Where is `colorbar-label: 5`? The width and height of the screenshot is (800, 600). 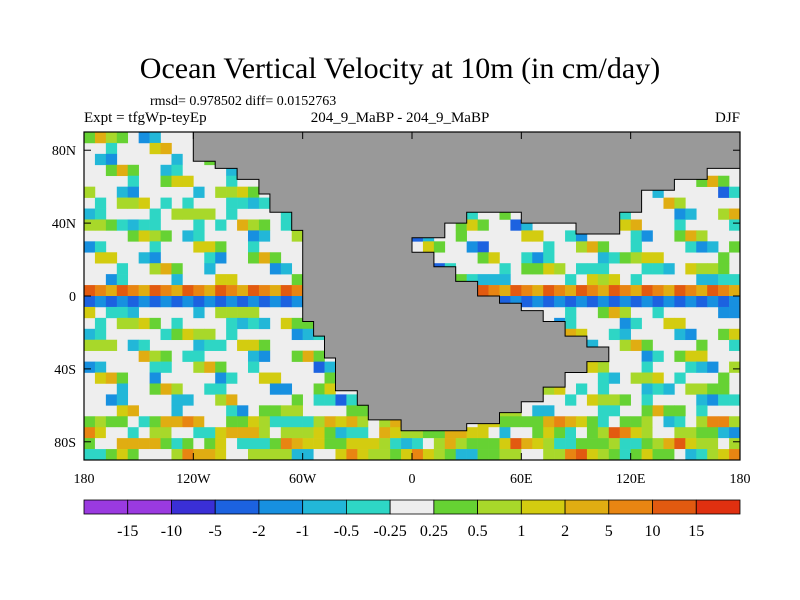
colorbar-label: 5 is located at coordinates (609, 531).